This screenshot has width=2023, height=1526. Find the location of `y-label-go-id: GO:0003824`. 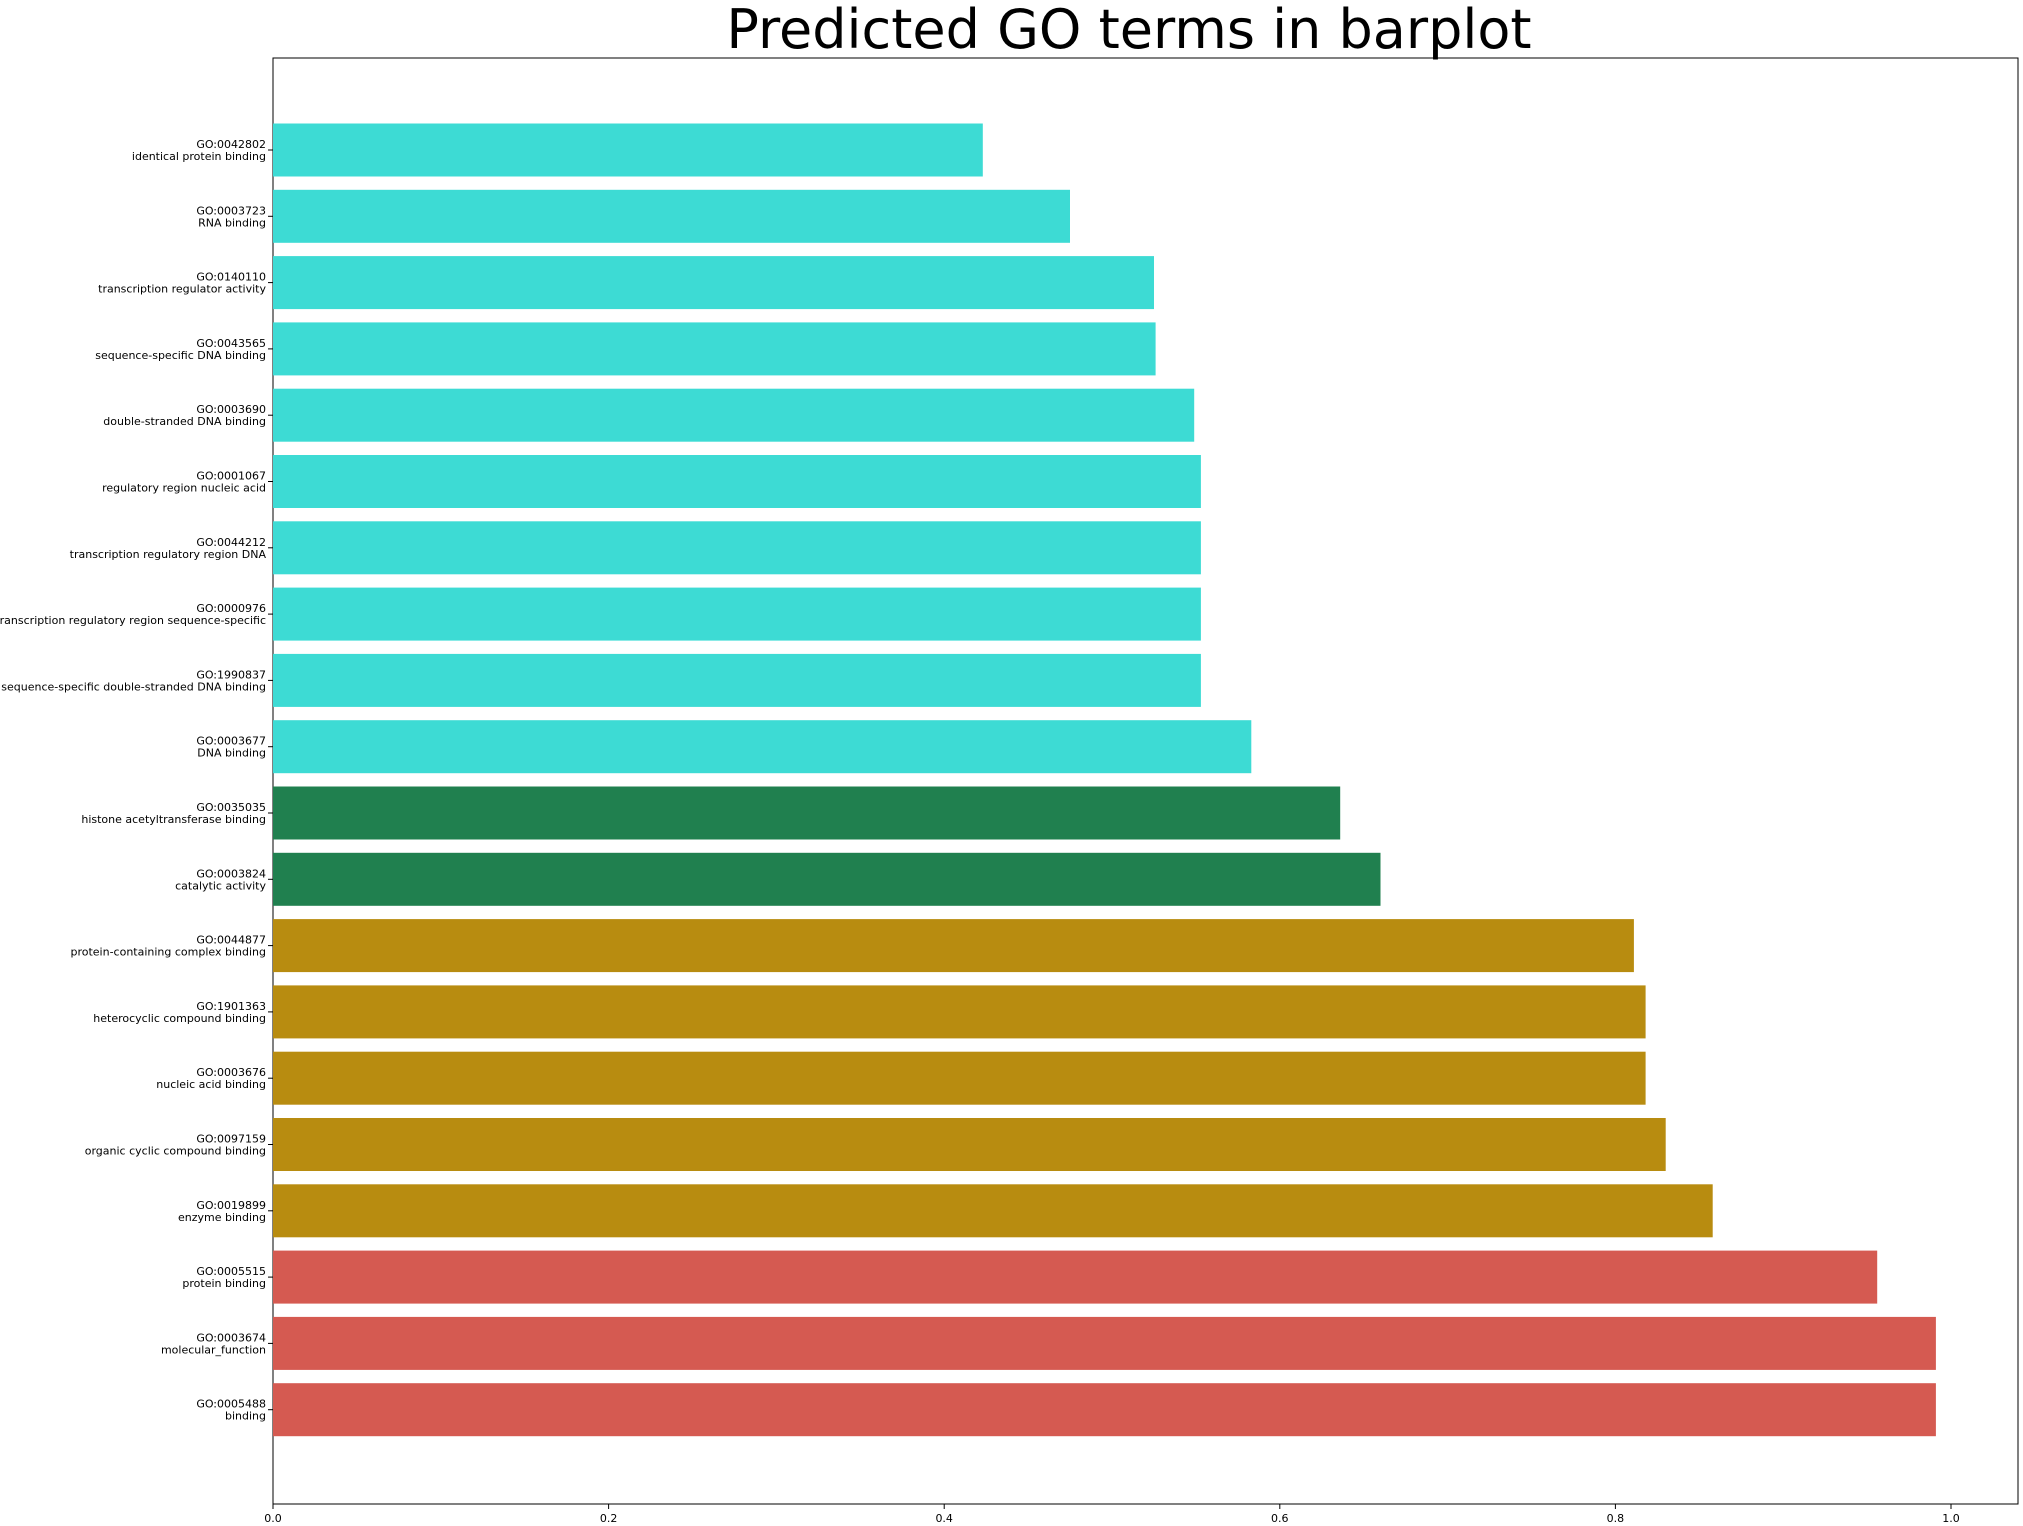

y-label-go-id: GO:0003824 is located at coordinates (231, 873).